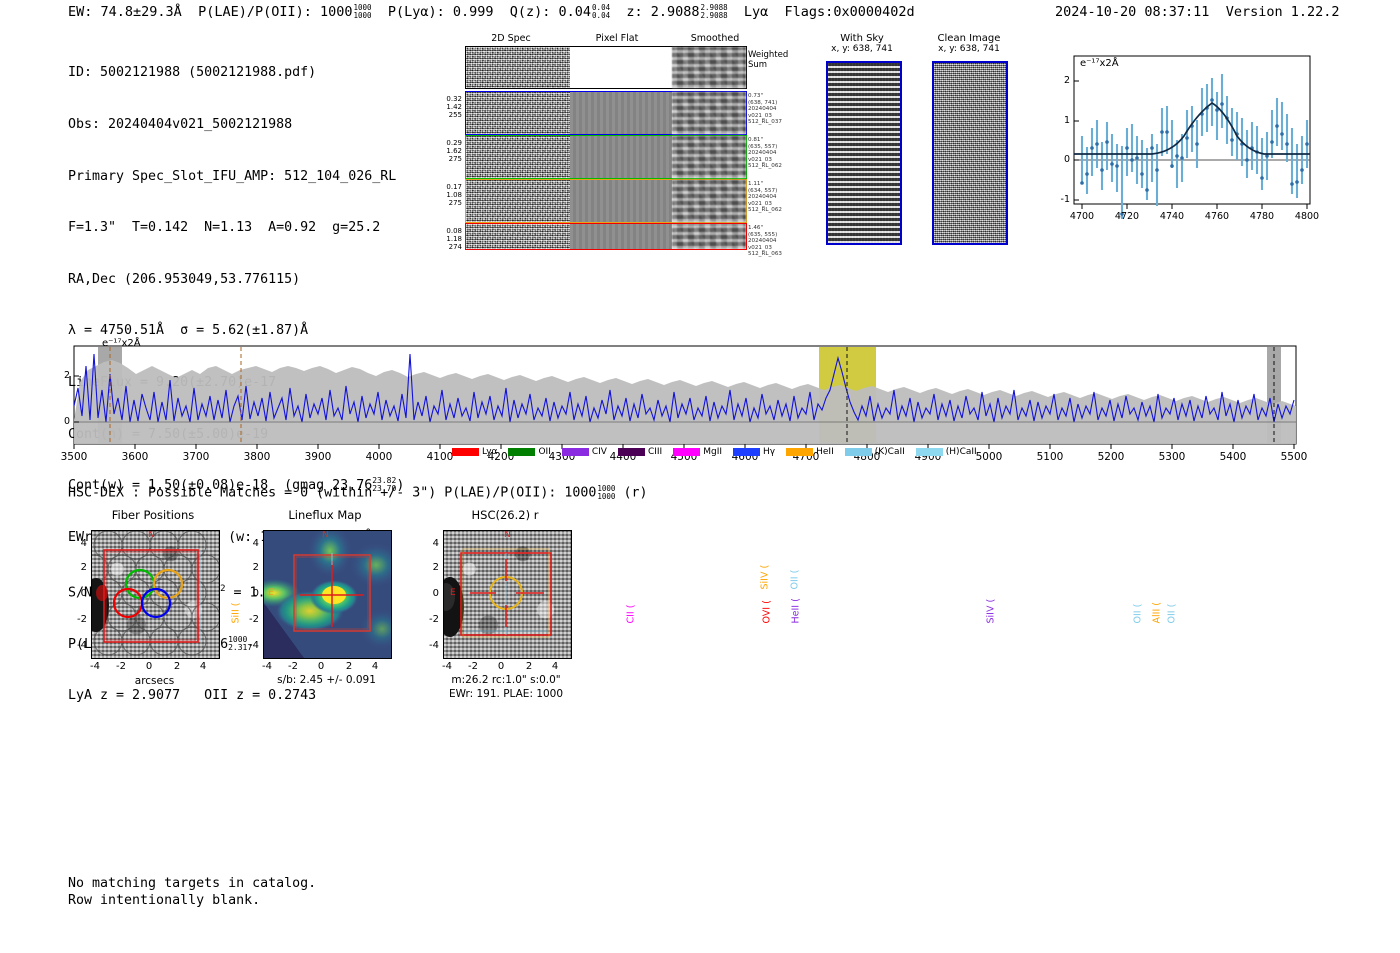  What do you see at coordinates (454, 195) in the screenshot?
I see `spec2d-row-stats: 0.17 1.08 275` at bounding box center [454, 195].